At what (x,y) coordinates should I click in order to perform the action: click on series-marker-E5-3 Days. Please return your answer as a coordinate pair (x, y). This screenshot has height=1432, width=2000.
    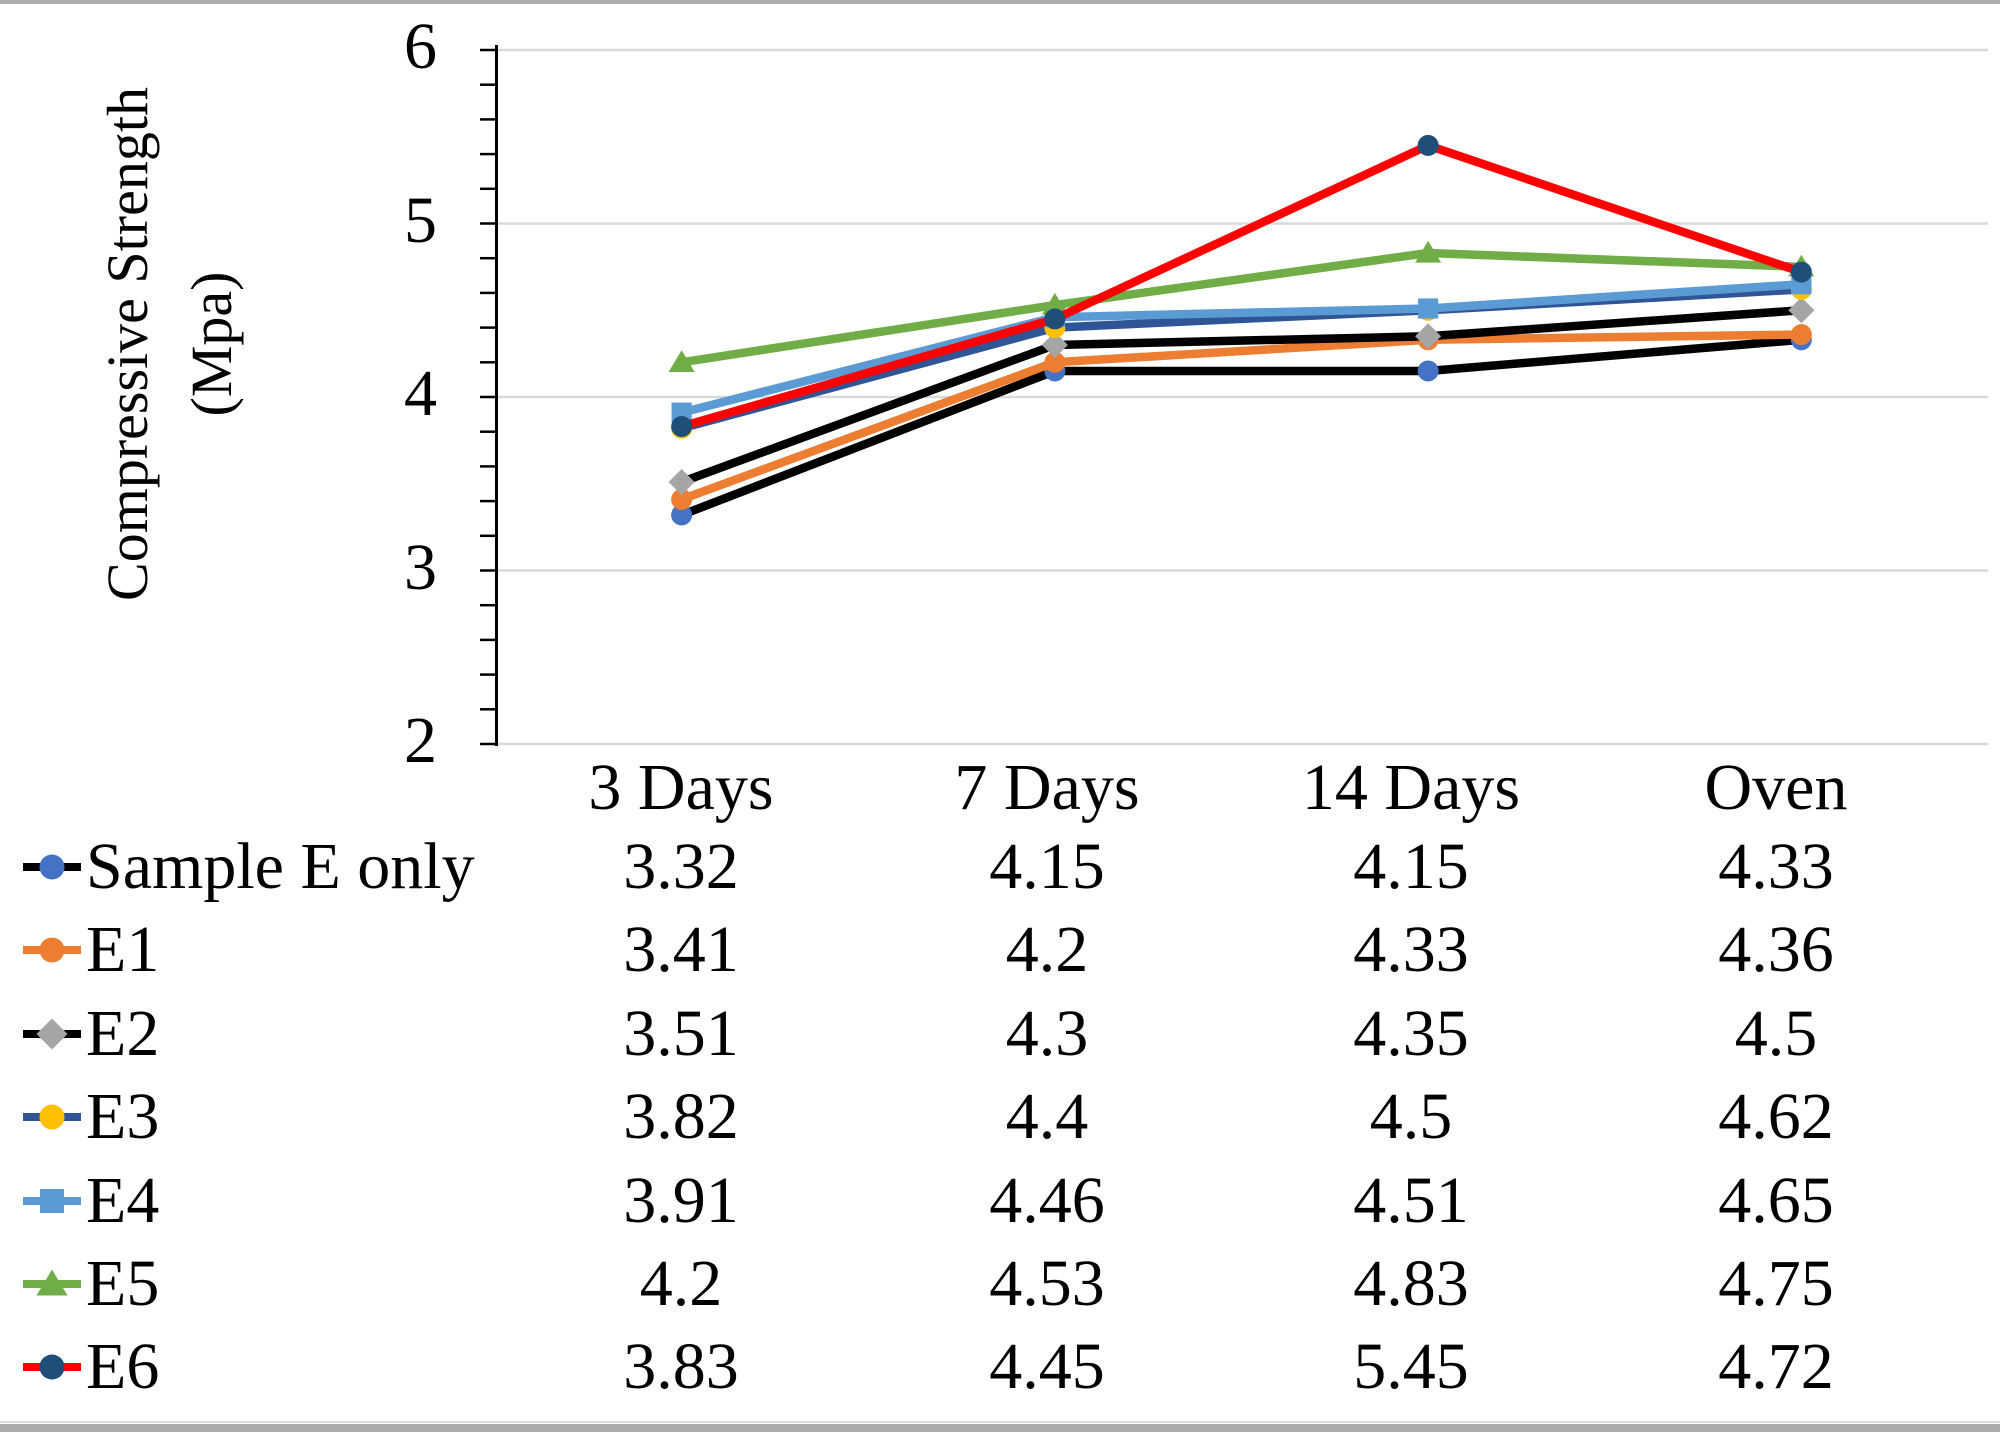
    Looking at the image, I should click on (681, 361).